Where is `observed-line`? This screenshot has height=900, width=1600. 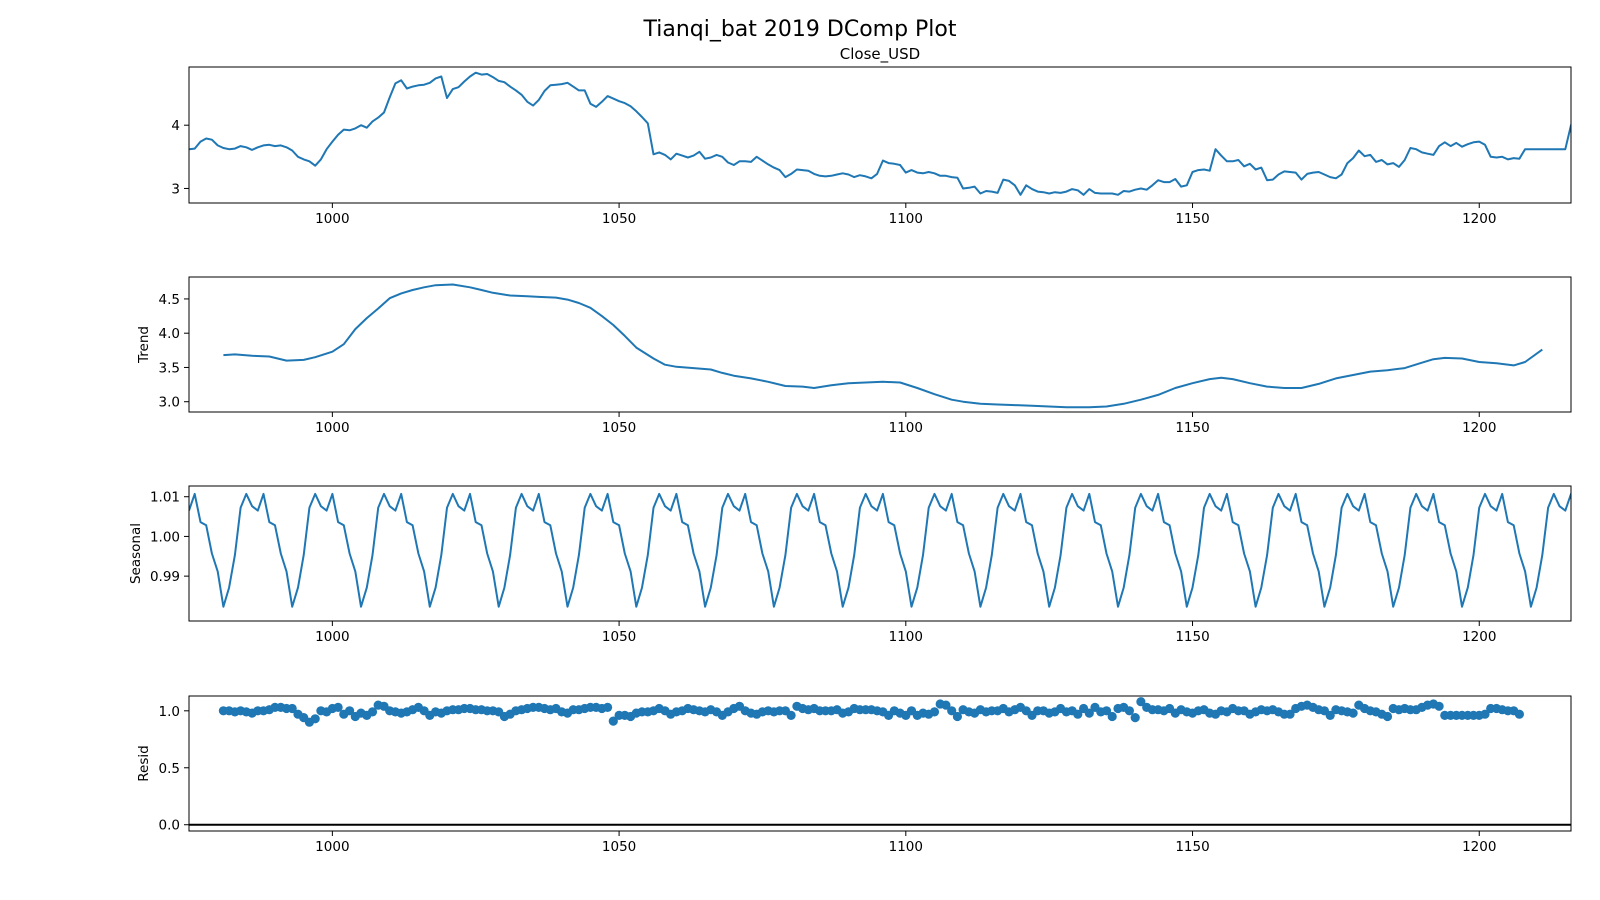
observed-line is located at coordinates (880, 133).